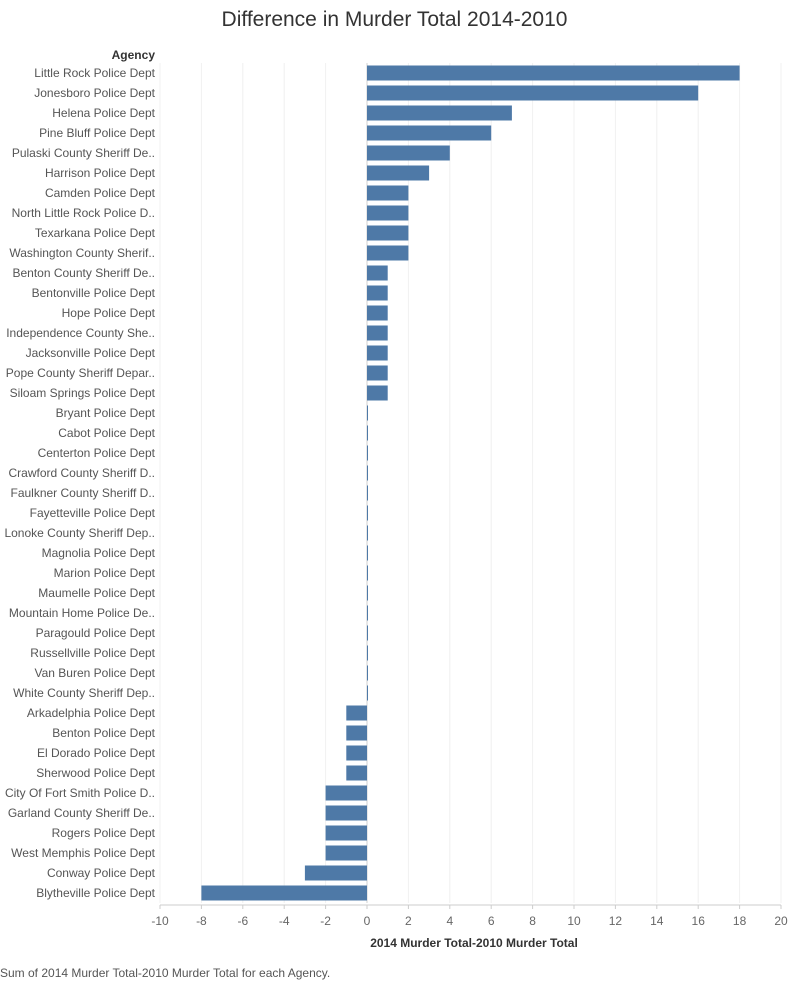 Image resolution: width=789 pixels, height=983 pixels. What do you see at coordinates (91, 713) in the screenshot?
I see `category-label: Arkadelphia Police Dept` at bounding box center [91, 713].